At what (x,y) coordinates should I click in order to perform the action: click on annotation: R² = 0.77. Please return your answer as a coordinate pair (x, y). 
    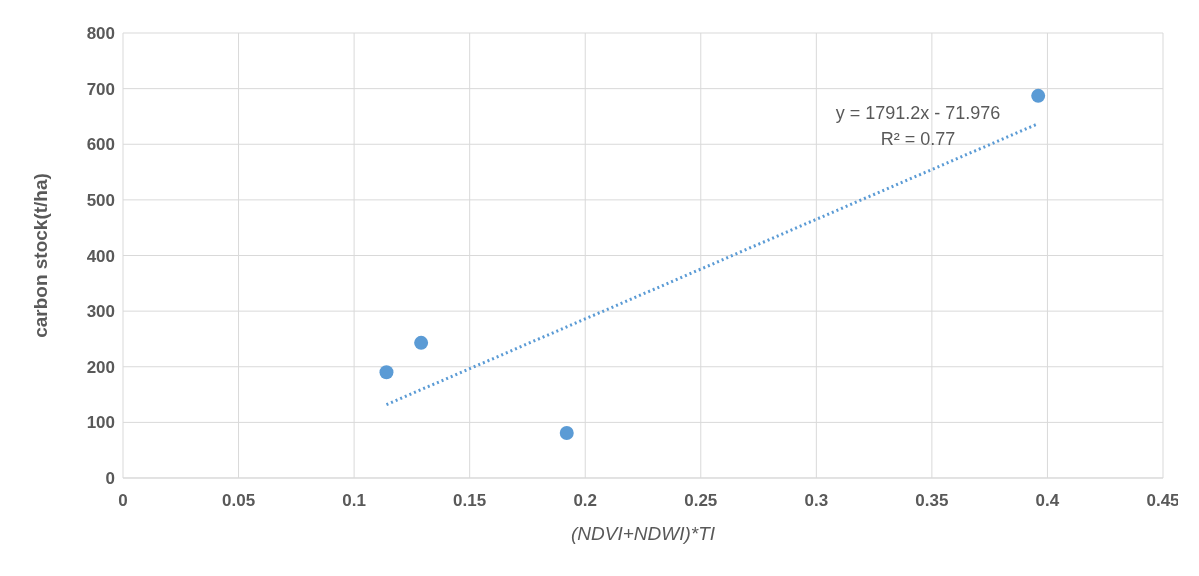
    Looking at the image, I should click on (918, 139).